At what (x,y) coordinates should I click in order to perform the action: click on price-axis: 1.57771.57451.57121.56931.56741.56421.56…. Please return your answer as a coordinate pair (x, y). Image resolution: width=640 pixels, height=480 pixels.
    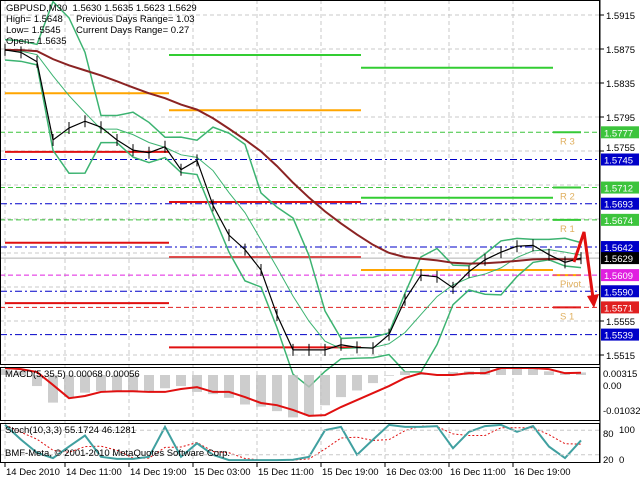
    Looking at the image, I should click on (619, 233).